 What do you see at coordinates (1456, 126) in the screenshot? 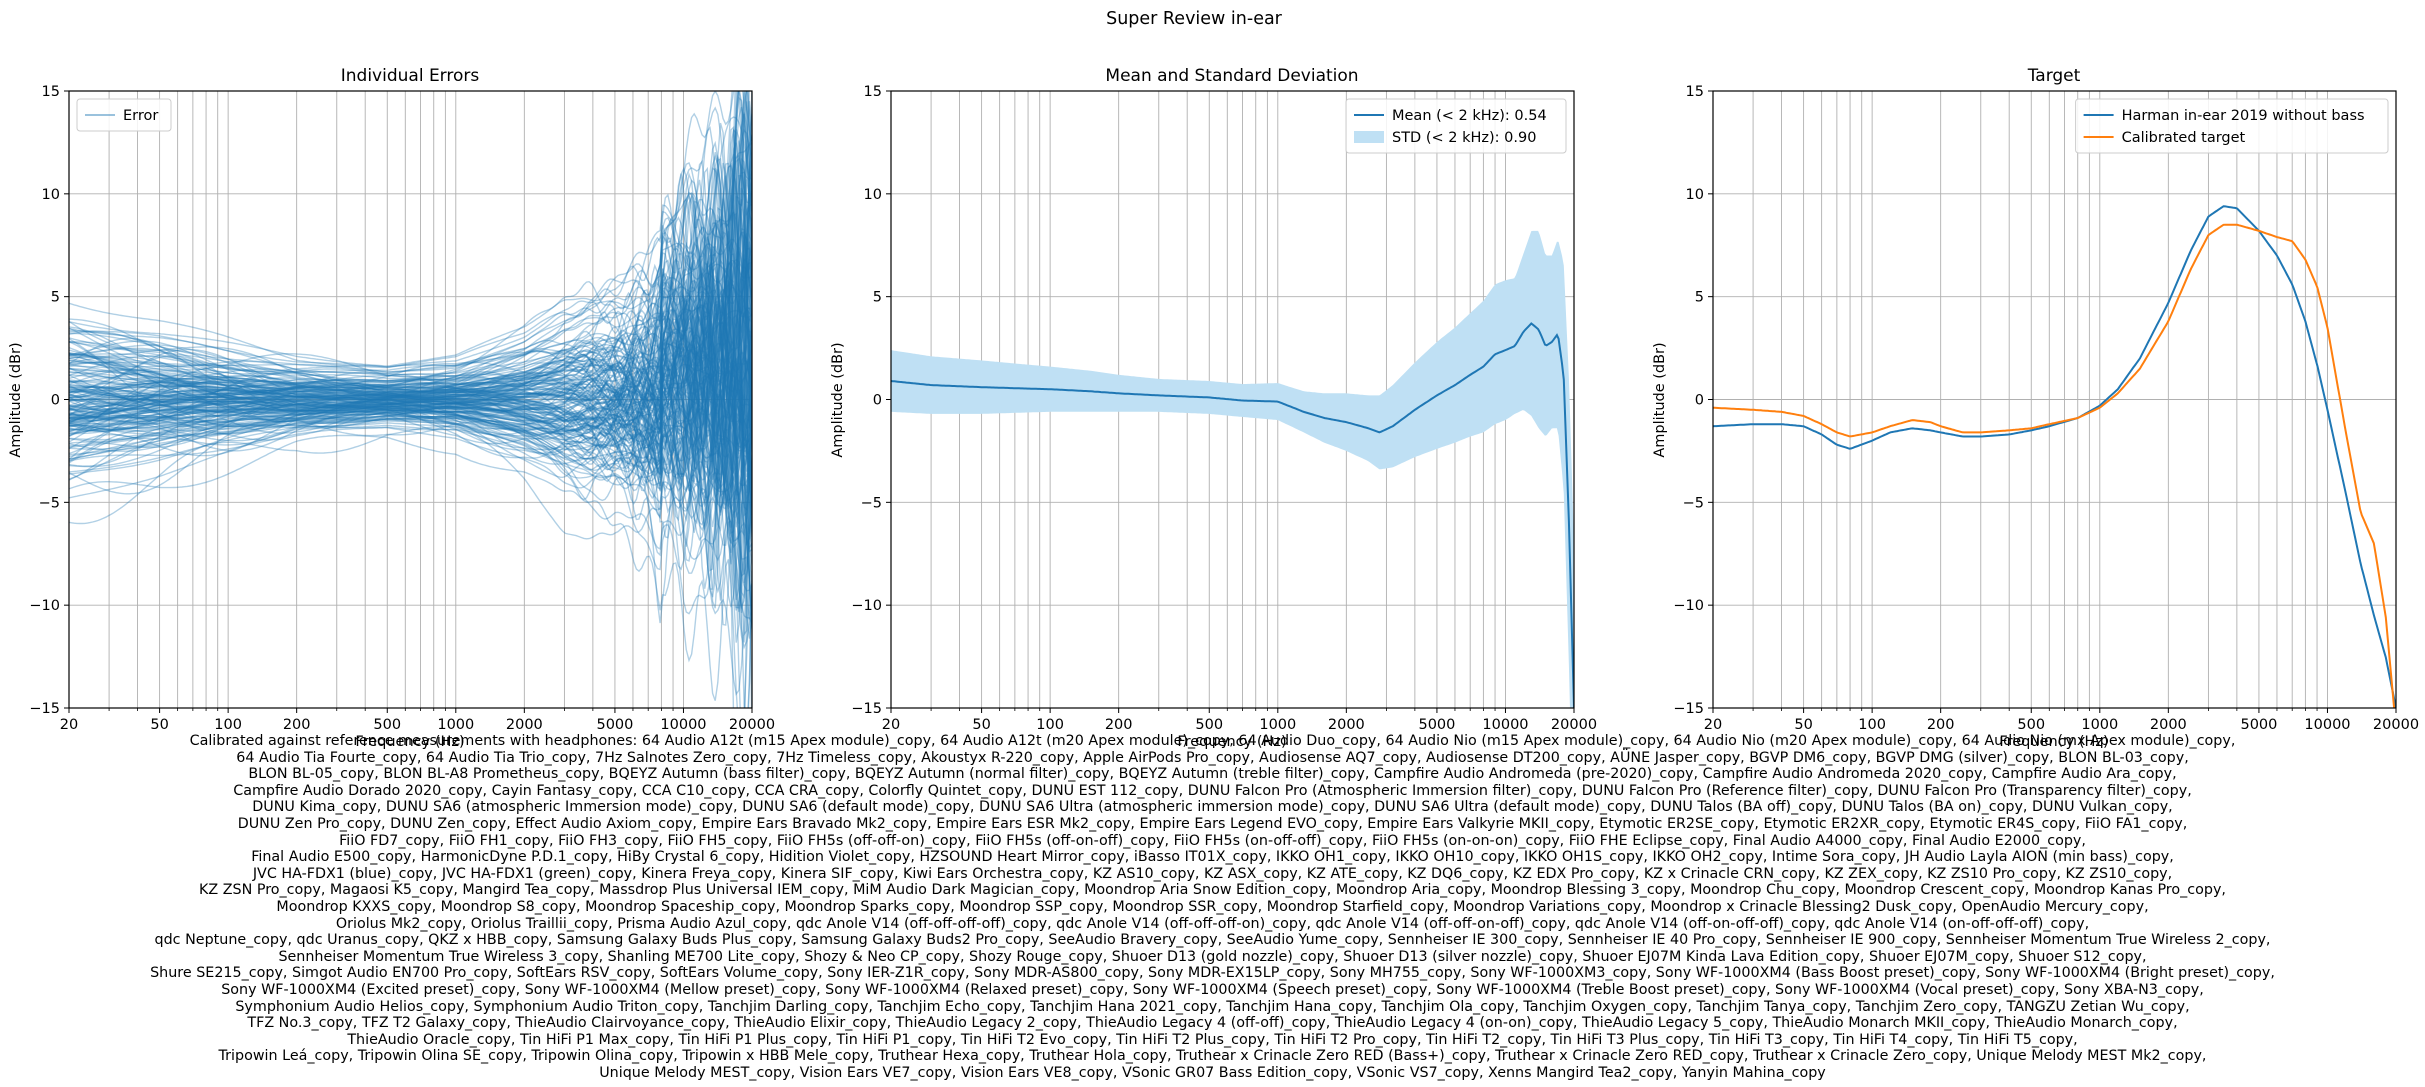
I see `legend-box` at bounding box center [1456, 126].